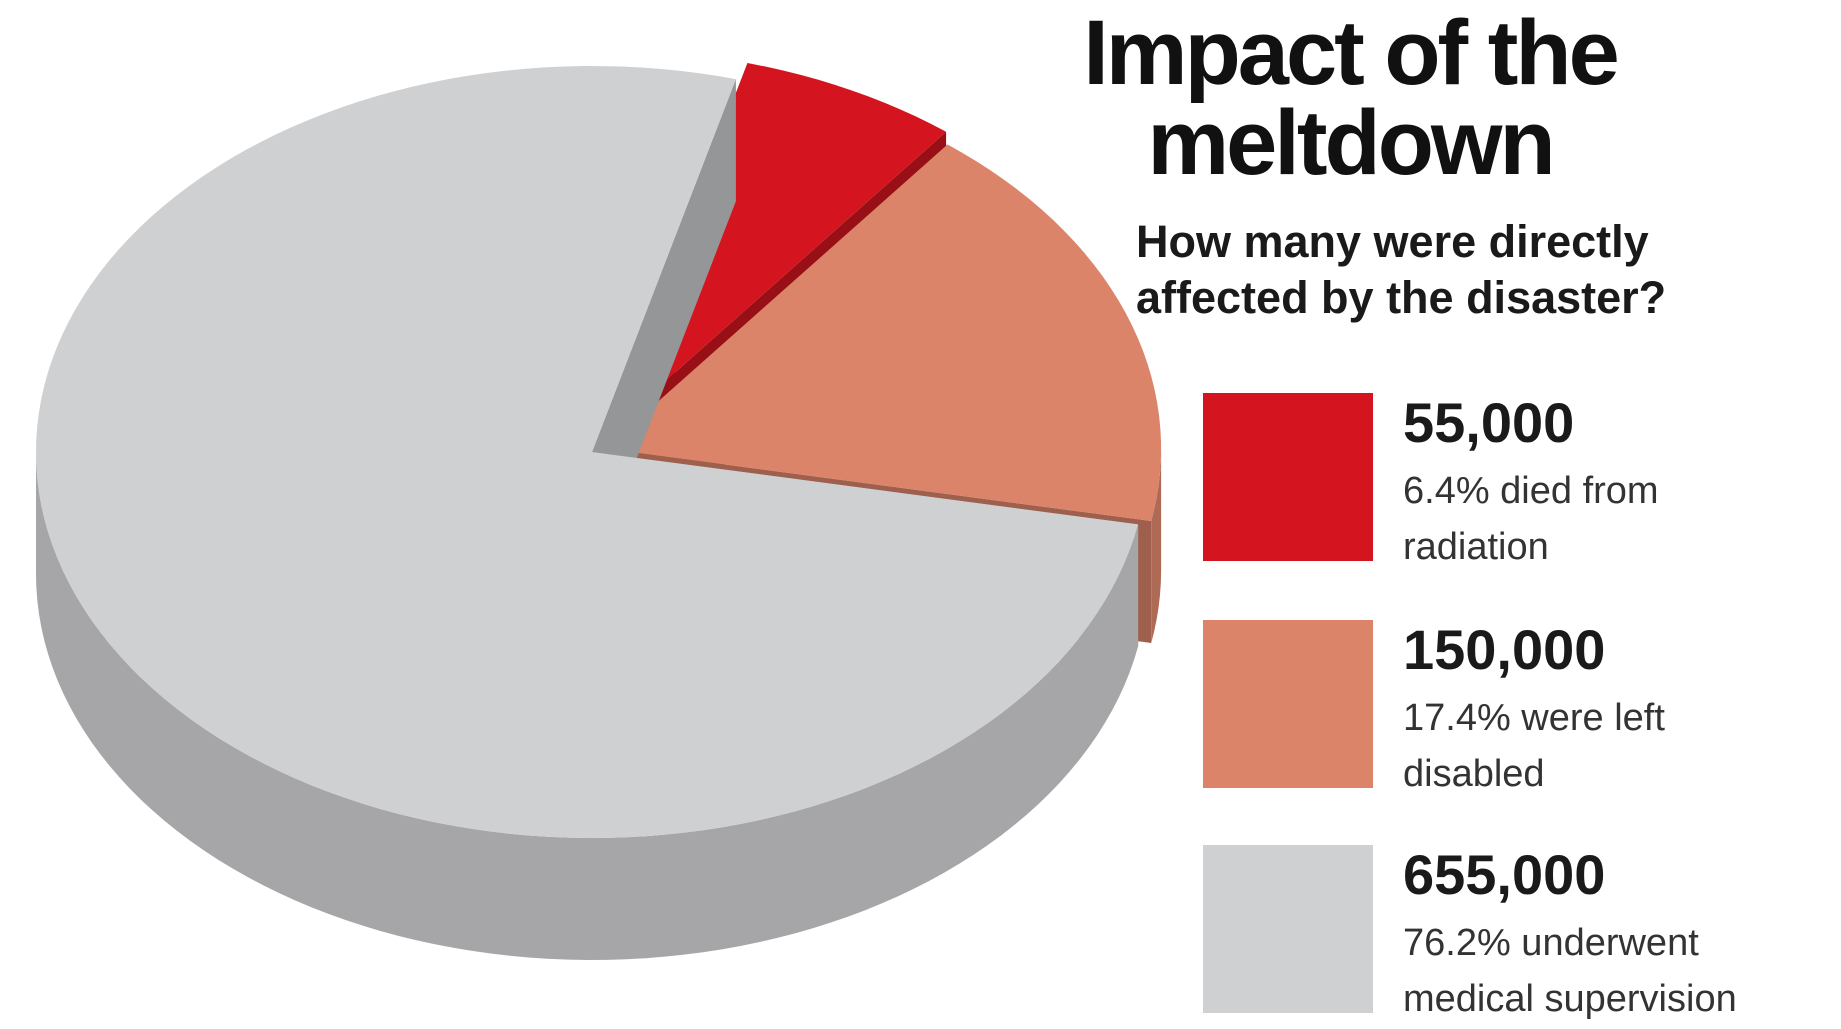 The width and height of the screenshot is (1841, 1029). What do you see at coordinates (1504, 649) in the screenshot?
I see `value-label: 150,000` at bounding box center [1504, 649].